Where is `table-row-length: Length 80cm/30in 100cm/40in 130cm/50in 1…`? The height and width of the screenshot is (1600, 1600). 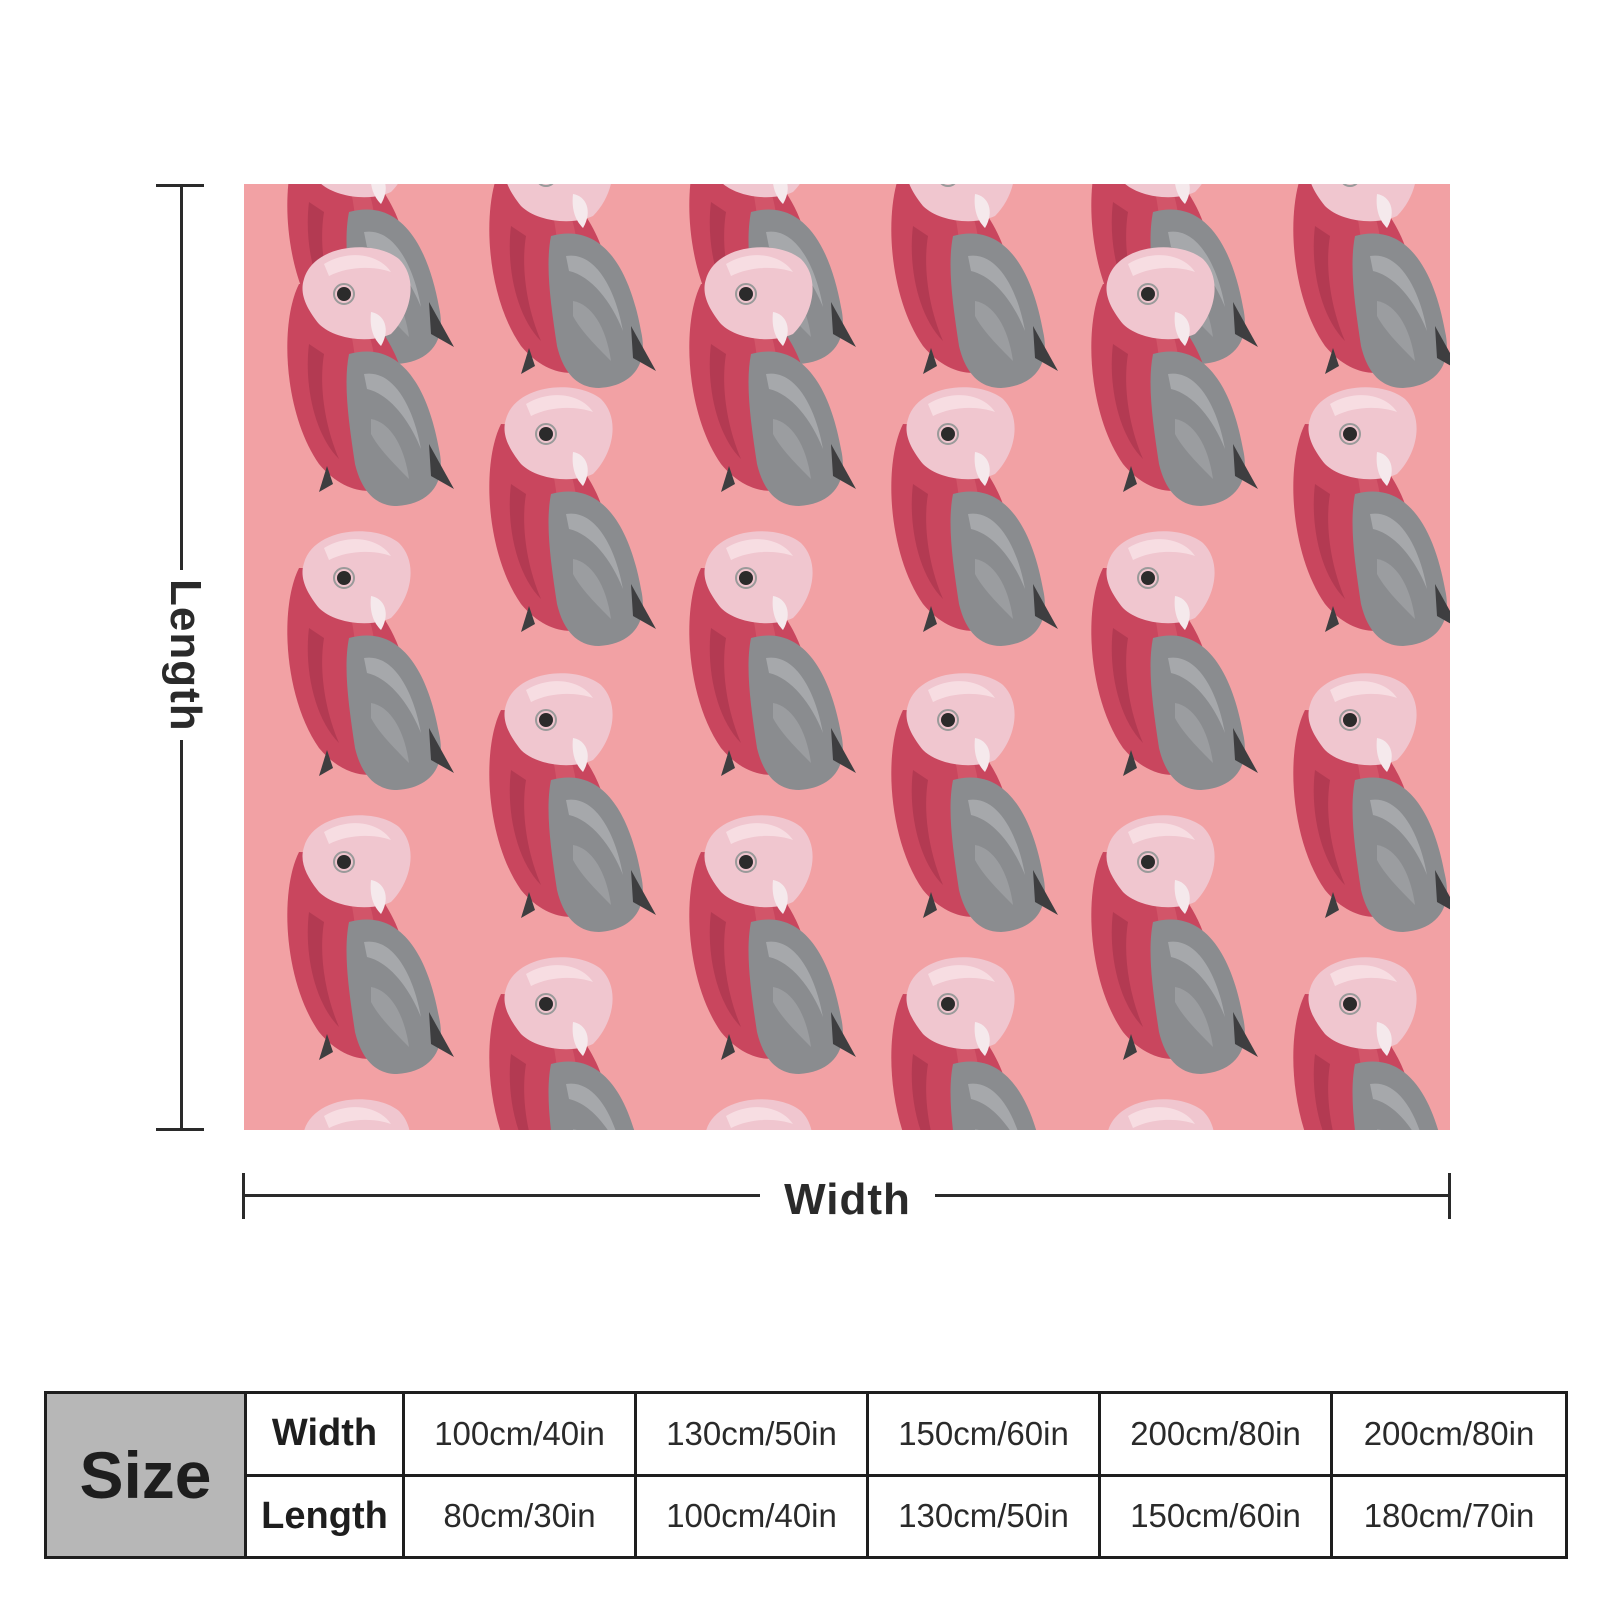
table-row-length: Length 80cm/30in 100cm/40in 130cm/50in 1… is located at coordinates (807, 1516).